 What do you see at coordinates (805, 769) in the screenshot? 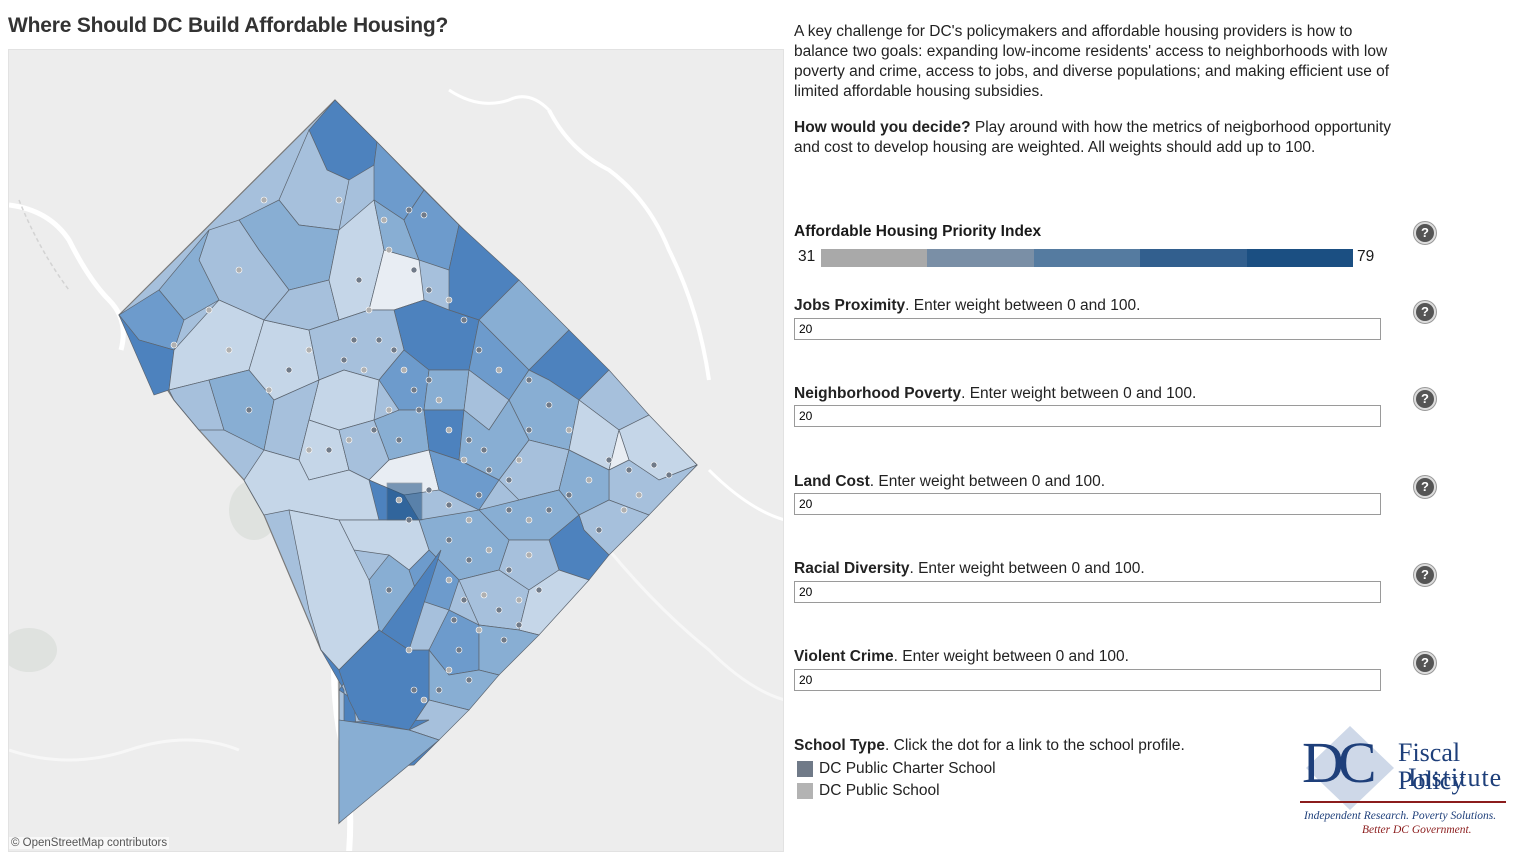
I see `legend-swatch-charter` at bounding box center [805, 769].